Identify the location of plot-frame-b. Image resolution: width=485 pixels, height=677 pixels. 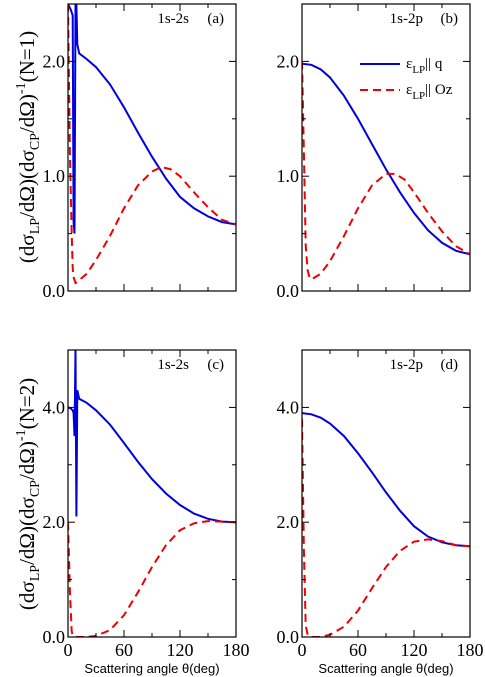
(386, 147).